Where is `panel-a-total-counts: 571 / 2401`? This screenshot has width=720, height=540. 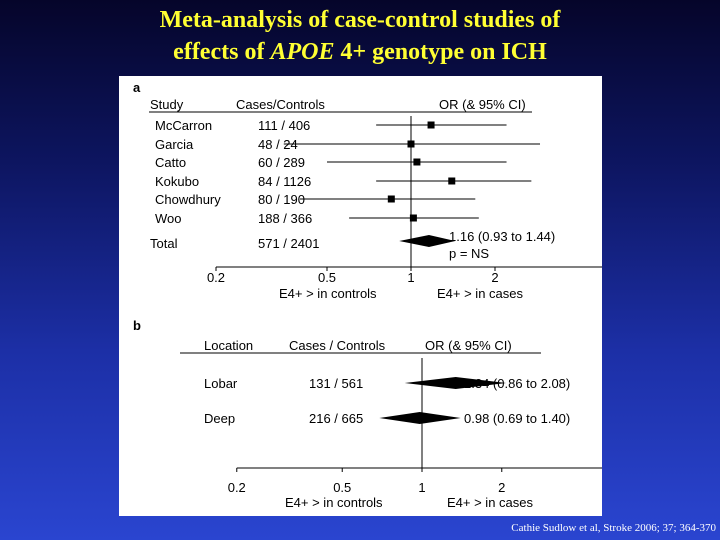 panel-a-total-counts: 571 / 2401 is located at coordinates (288, 243).